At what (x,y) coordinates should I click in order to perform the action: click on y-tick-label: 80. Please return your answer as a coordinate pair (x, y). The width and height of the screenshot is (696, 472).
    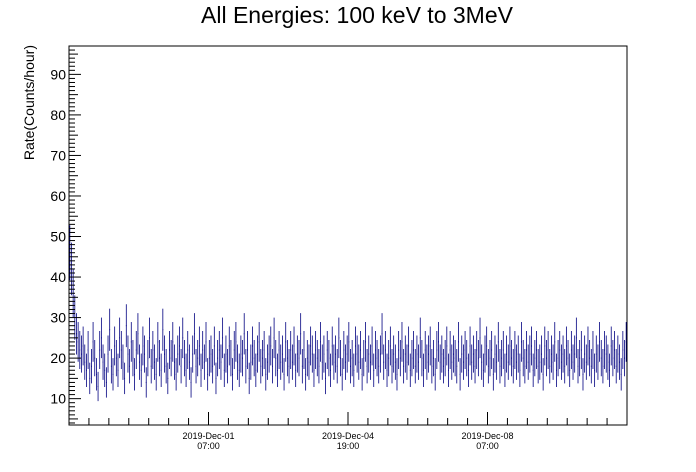
    Looking at the image, I should click on (58, 115).